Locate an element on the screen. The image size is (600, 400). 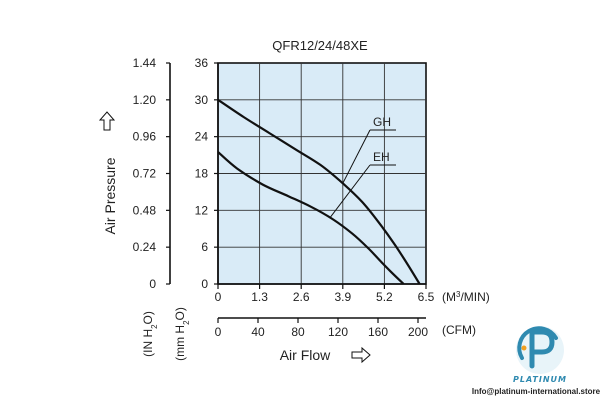
mm-tick-label: 30 is located at coordinates (202, 100).